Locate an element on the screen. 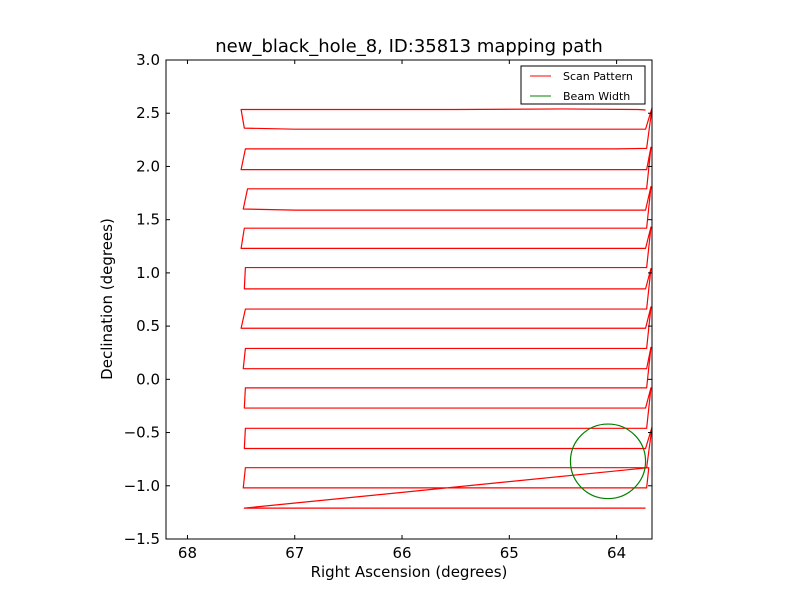  beam-width-circle is located at coordinates (608, 461).